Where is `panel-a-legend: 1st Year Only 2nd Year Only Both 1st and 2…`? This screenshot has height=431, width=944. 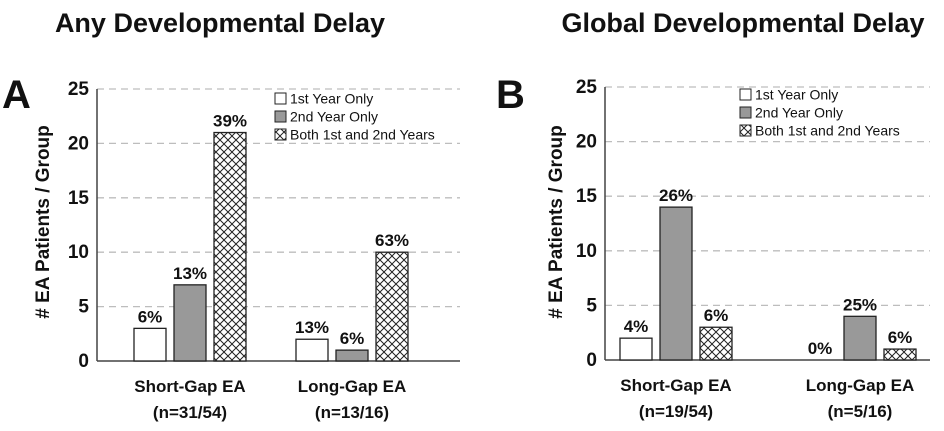
panel-a-legend: 1st Year Only 2nd Year Only Both 1st and 2… is located at coordinates (354, 117).